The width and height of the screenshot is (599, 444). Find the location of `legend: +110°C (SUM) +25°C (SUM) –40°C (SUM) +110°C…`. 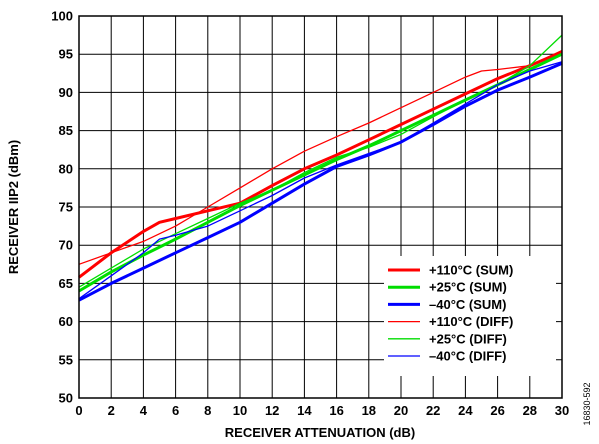

legend: +110°C (SUM) +25°C (SUM) –40°C (SUM) +110°C… is located at coordinates (470, 316).